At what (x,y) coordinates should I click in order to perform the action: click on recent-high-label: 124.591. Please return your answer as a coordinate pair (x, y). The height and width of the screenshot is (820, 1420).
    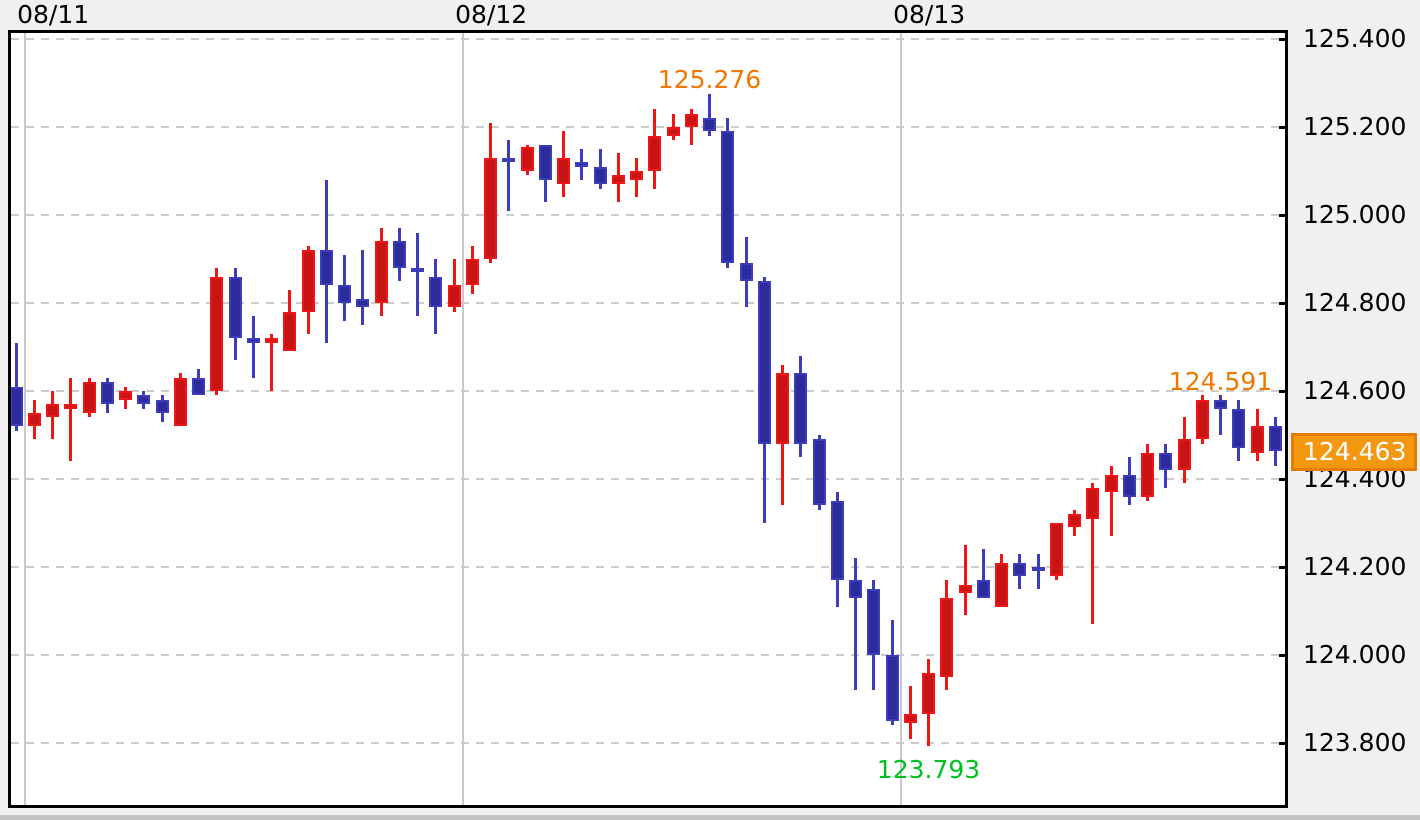
    Looking at the image, I should click on (1220, 381).